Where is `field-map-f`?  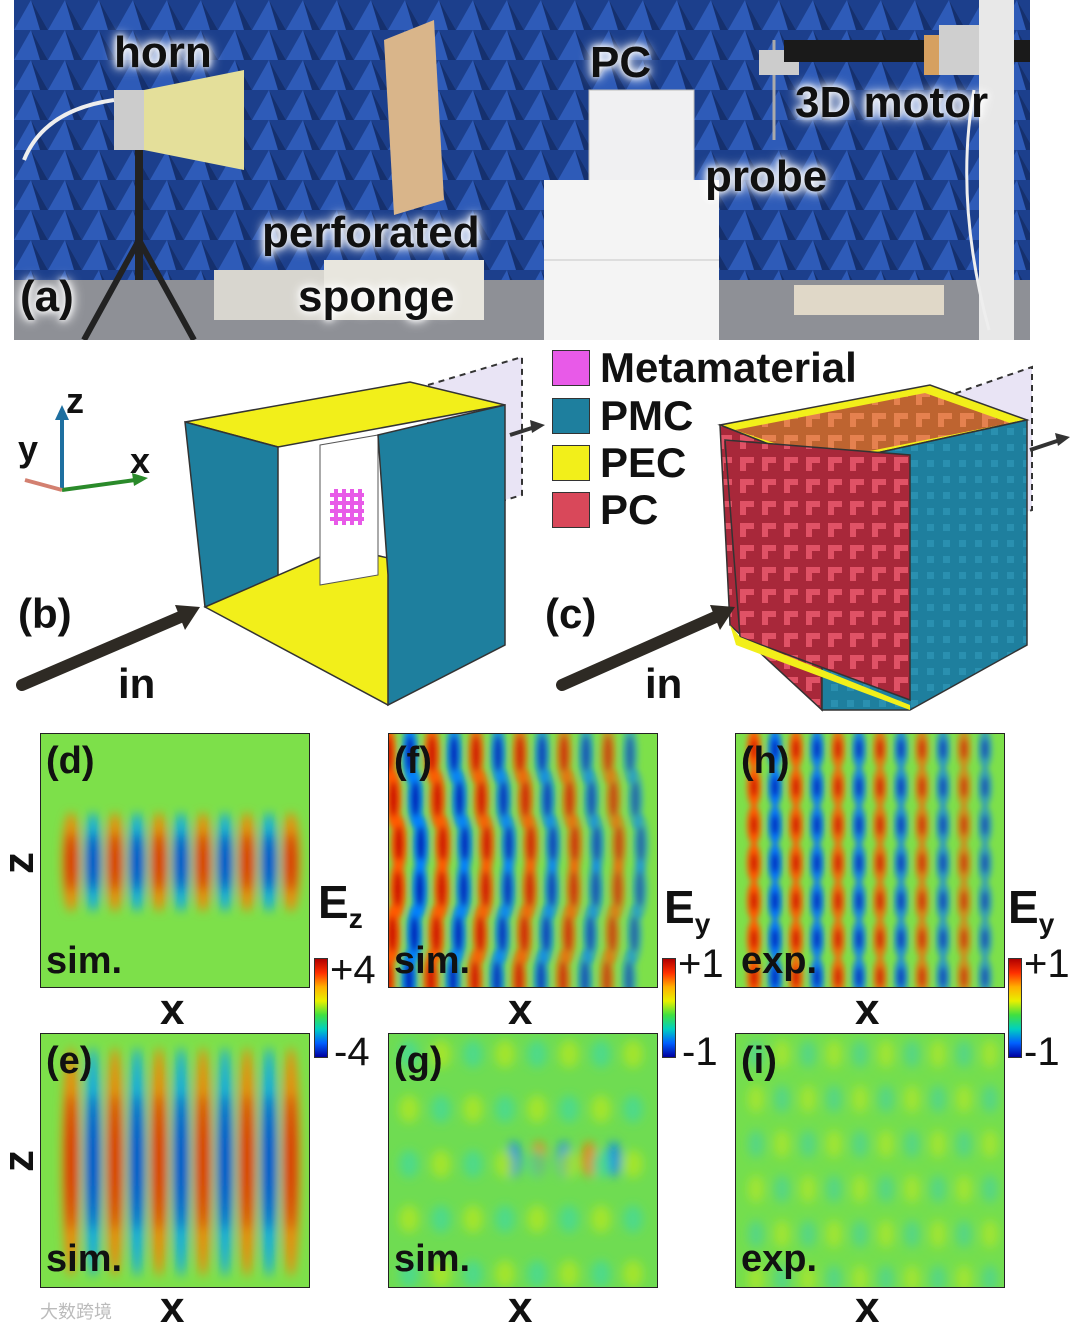
field-map-f is located at coordinates (523, 860).